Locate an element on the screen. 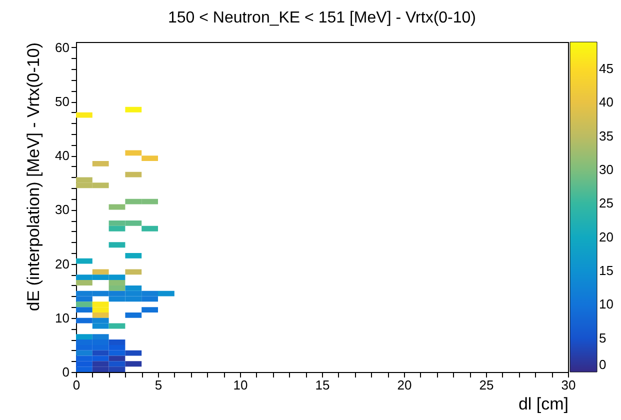 The height and width of the screenshot is (420, 621). color-bar-label: 35 is located at coordinates (606, 136).